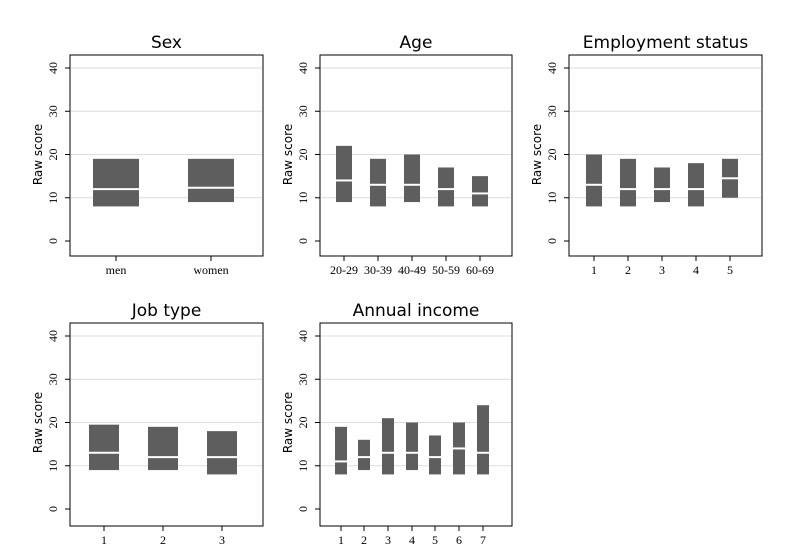 The width and height of the screenshot is (787, 548). Describe the element at coordinates (480, 270) in the screenshot. I see `x-tick-label: 60-69` at that location.